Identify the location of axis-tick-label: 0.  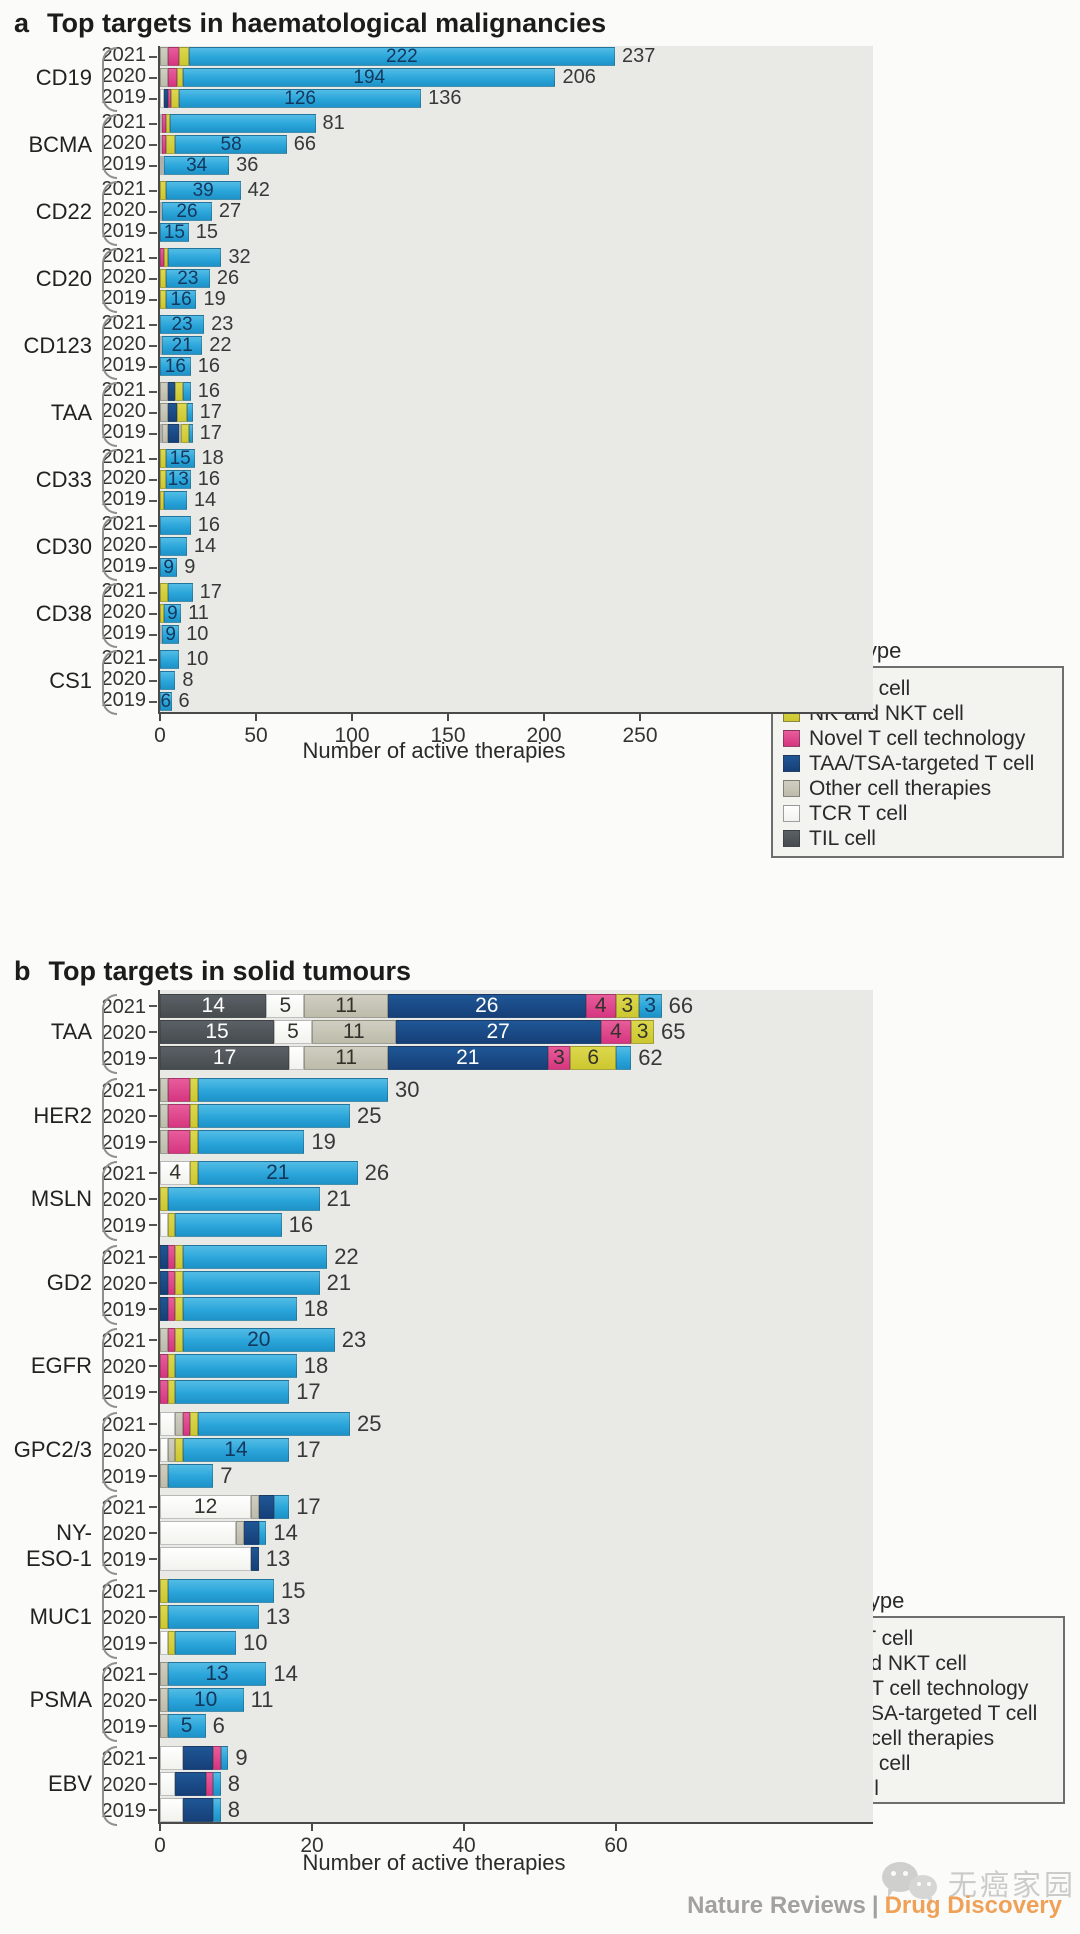
(160, 1845).